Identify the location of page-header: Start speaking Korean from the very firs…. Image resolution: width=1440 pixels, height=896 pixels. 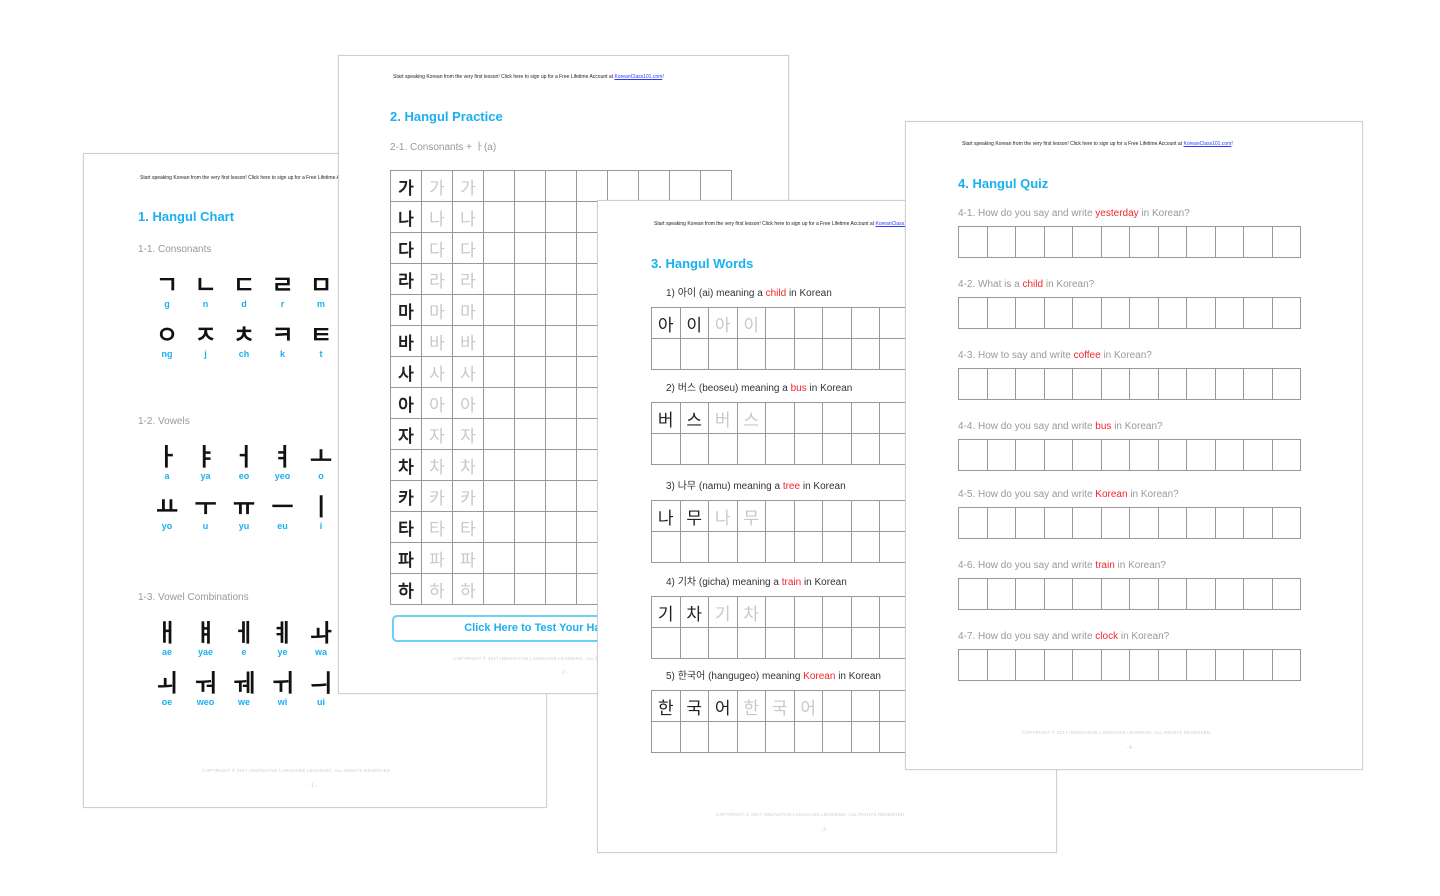
(789, 224).